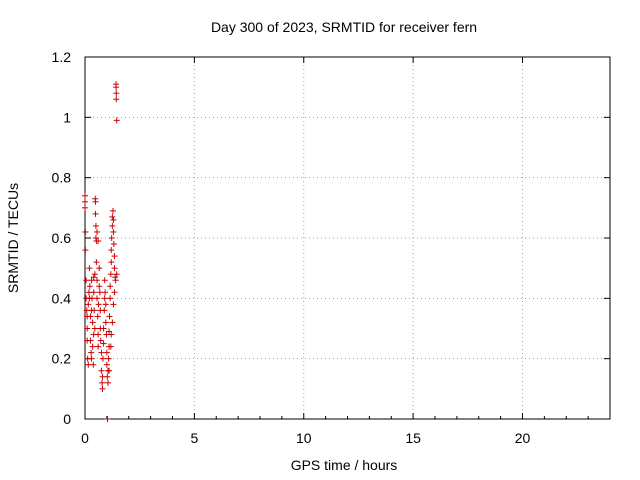  What do you see at coordinates (523, 438) in the screenshot?
I see `x-tick-label: 20` at bounding box center [523, 438].